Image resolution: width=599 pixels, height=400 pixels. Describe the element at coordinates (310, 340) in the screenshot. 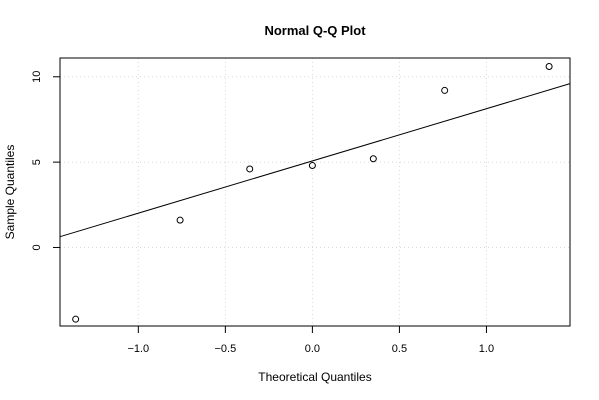

I see `x-axis: −1.0 −0.5 0.0 0.5 1.0` at that location.